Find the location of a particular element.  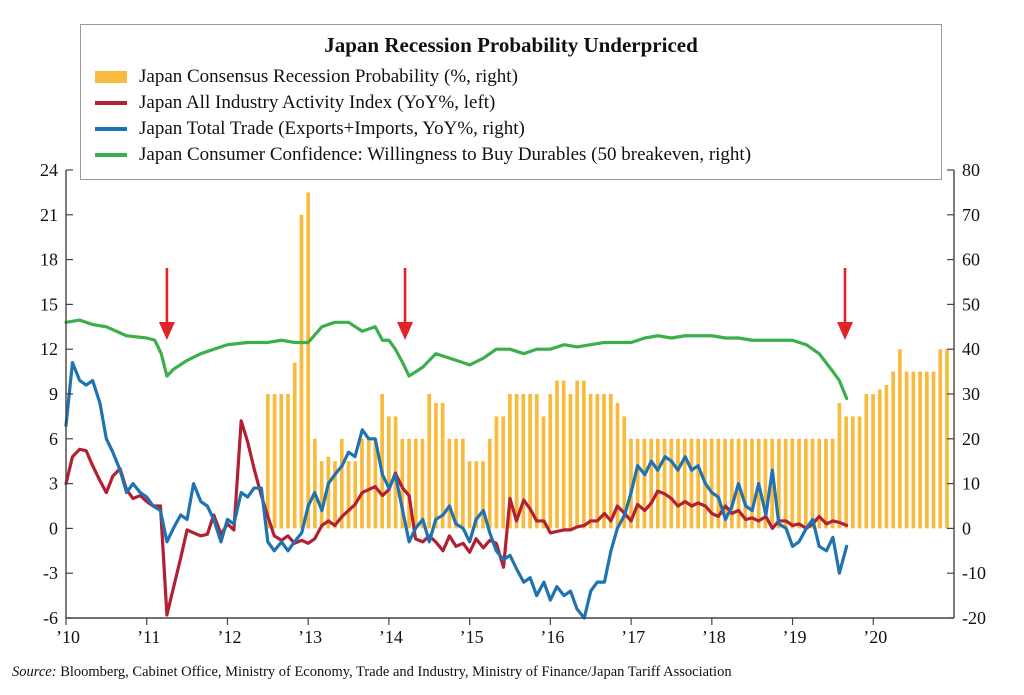

right-axis-tick-label: 80 is located at coordinates (971, 170).